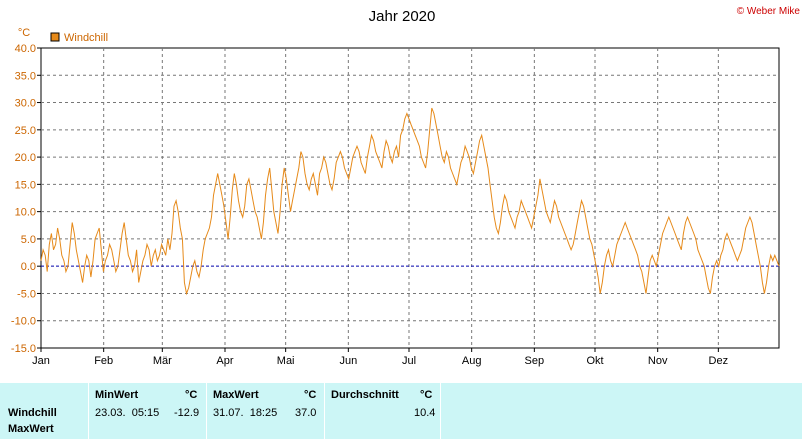  What do you see at coordinates (348, 361) in the screenshot?
I see `x-tick-label: Jun` at bounding box center [348, 361].